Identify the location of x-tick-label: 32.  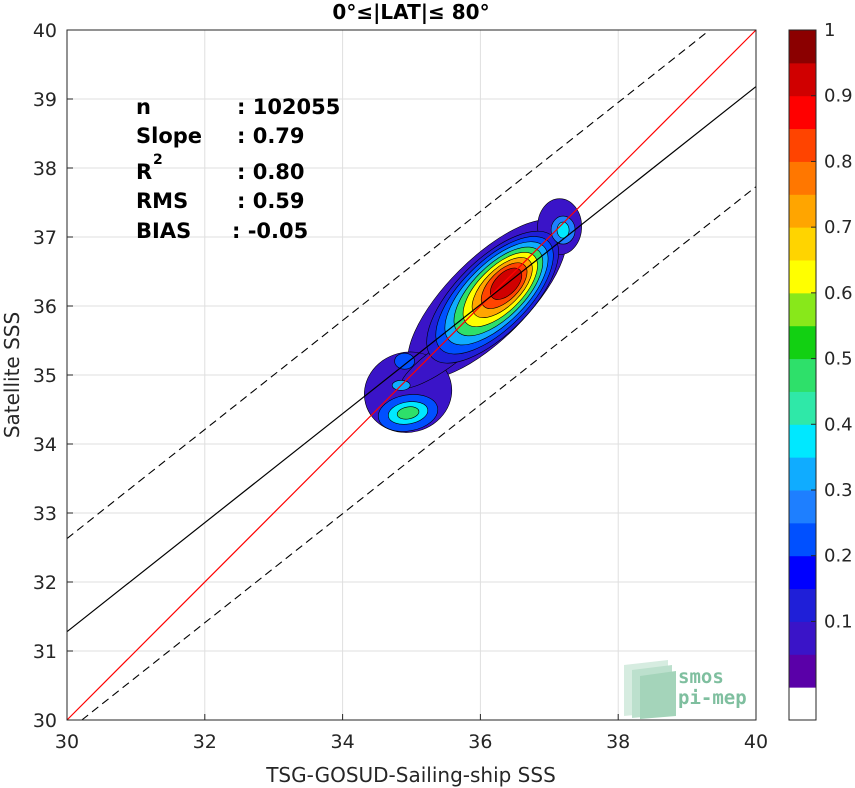
(205, 742).